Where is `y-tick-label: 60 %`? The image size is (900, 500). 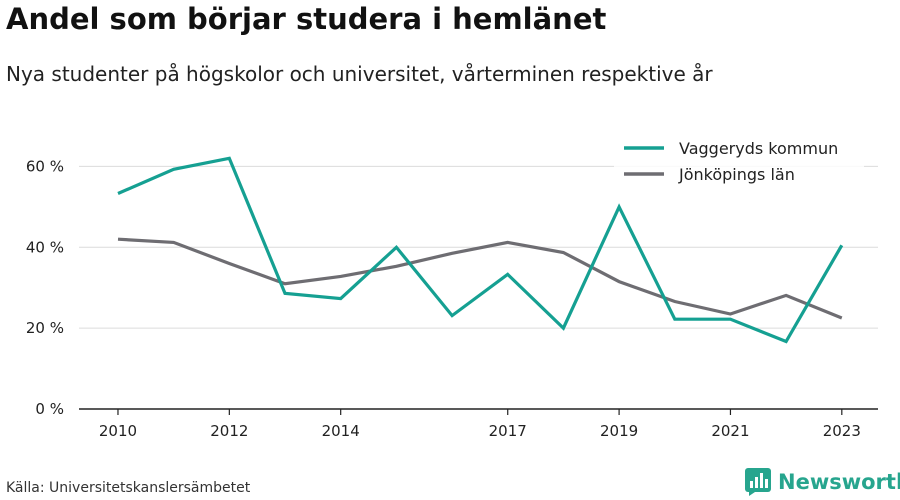
y-tick-label: 60 % is located at coordinates (45, 166).